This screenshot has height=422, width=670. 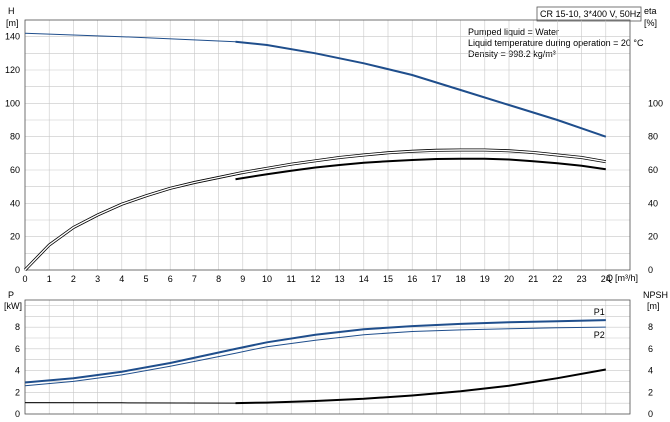 What do you see at coordinates (436, 279) in the screenshot?
I see `x-tick-label: 17` at bounding box center [436, 279].